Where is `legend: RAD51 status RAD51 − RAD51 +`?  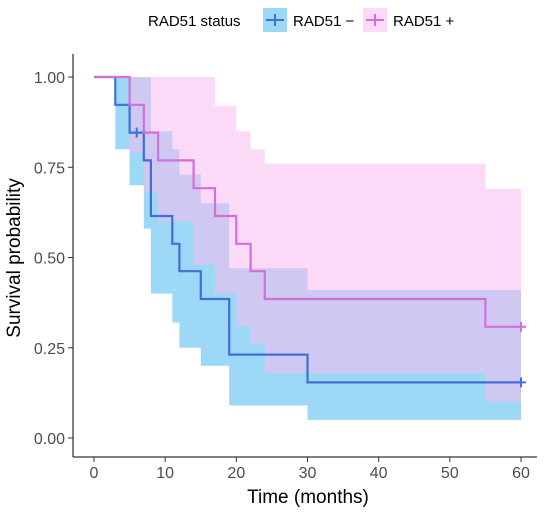 legend: RAD51 status RAD51 − RAD51 + is located at coordinates (301, 20).